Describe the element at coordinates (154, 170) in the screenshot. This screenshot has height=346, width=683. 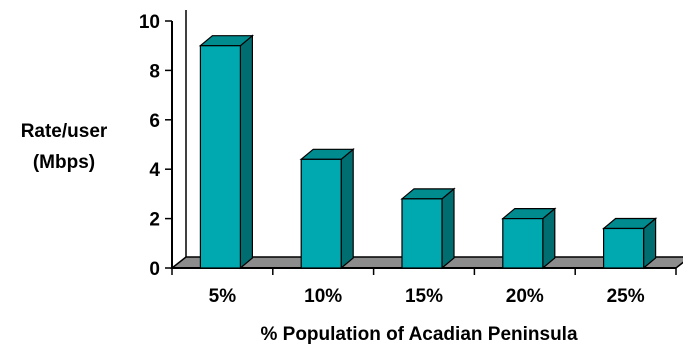
I see `y-tick-label: 4` at that location.